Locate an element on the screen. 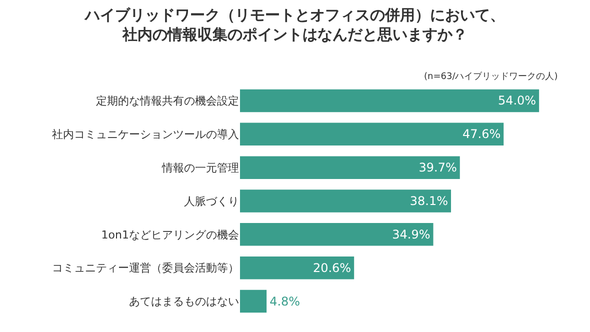 Image resolution: width=590 pixels, height=332 pixels. y-tick-label: 社内コミュニケーションツールの導入 is located at coordinates (145, 134).